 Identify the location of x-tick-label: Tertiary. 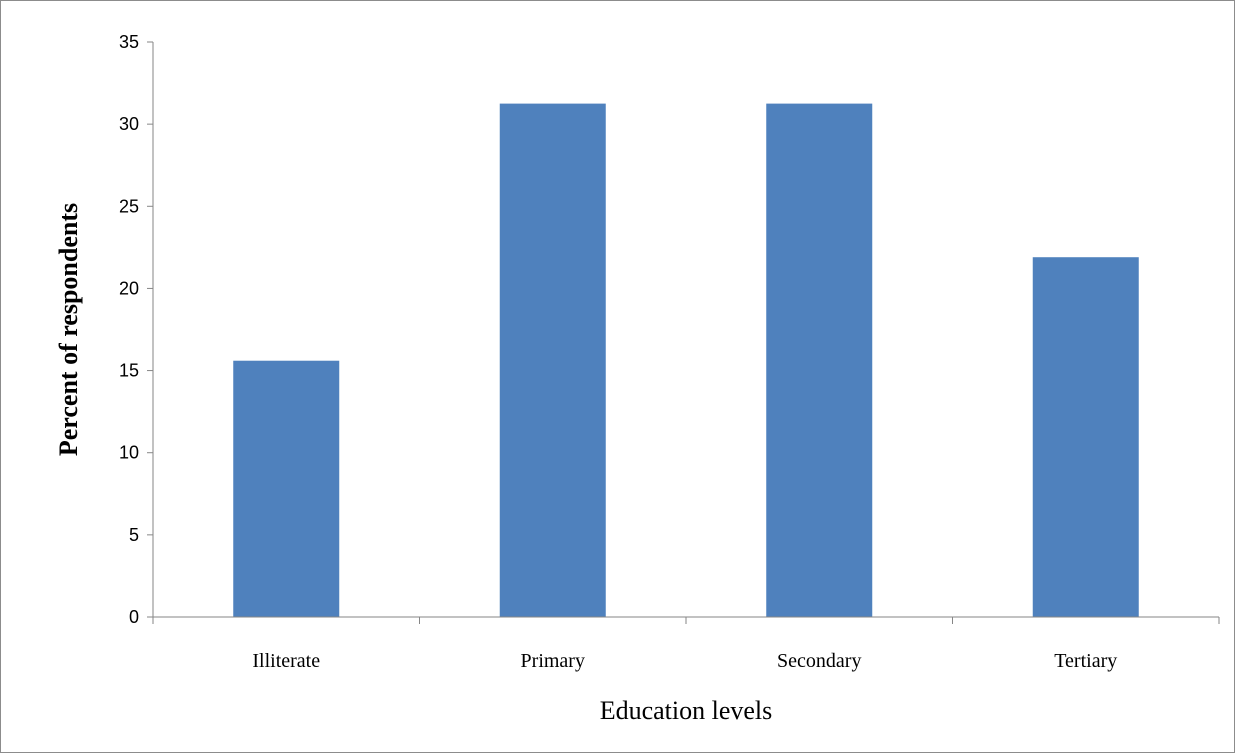
(1085, 661).